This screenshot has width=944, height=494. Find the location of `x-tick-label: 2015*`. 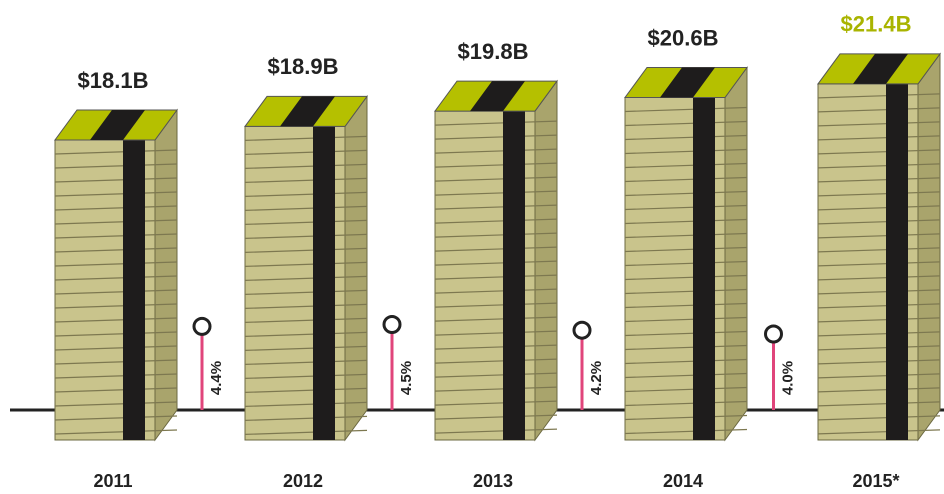

x-tick-label: 2015* is located at coordinates (875, 481).